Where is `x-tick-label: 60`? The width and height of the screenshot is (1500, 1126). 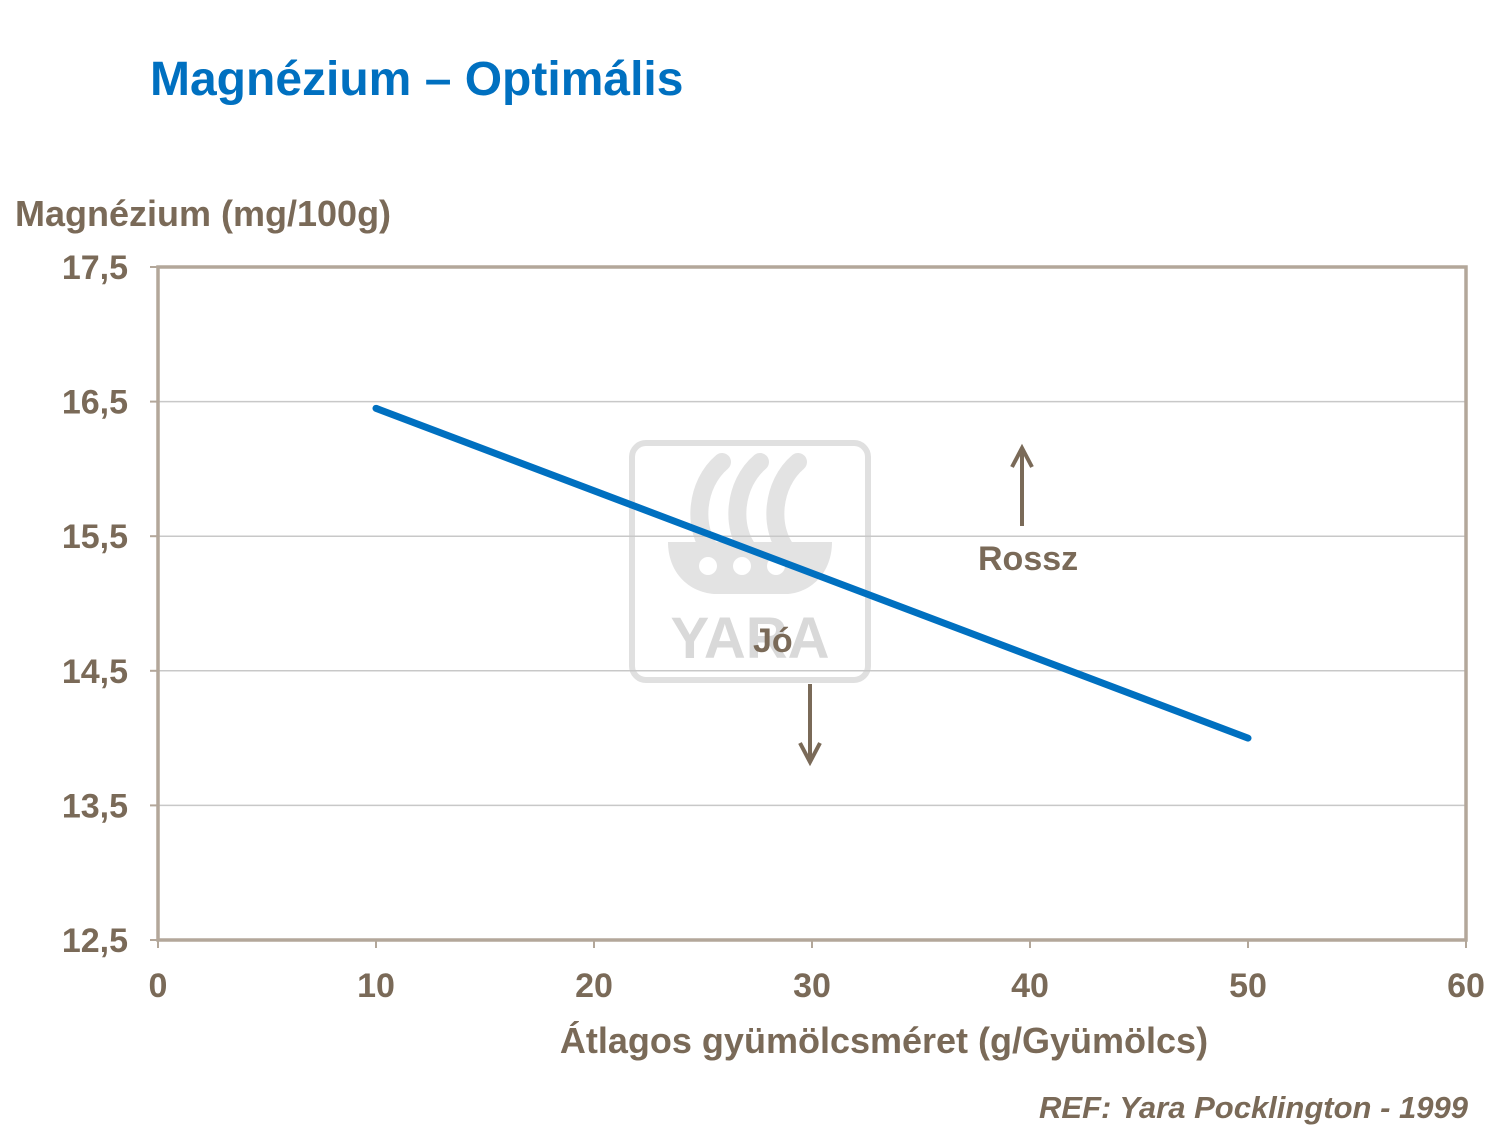
x-tick-label: 60 is located at coordinates (1466, 986).